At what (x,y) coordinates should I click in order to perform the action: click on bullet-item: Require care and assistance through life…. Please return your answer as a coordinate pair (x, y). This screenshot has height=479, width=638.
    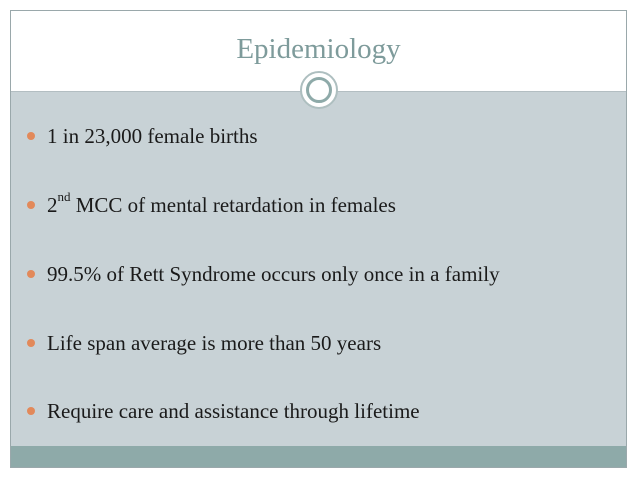
    Looking at the image, I should click on (223, 411).